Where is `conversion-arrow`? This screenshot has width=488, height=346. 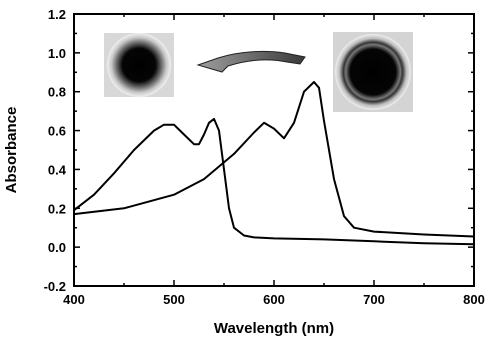 conversion-arrow is located at coordinates (251, 61).